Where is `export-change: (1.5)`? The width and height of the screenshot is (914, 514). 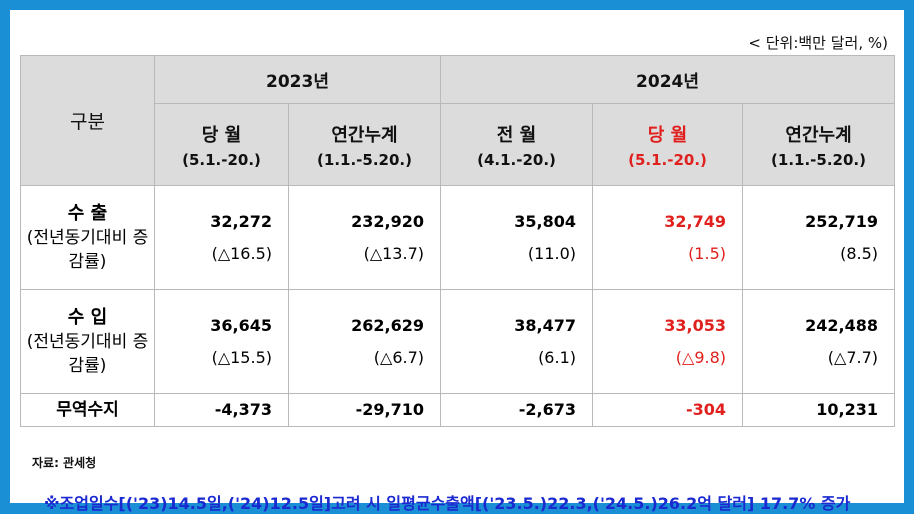 export-change: (1.5) is located at coordinates (707, 253).